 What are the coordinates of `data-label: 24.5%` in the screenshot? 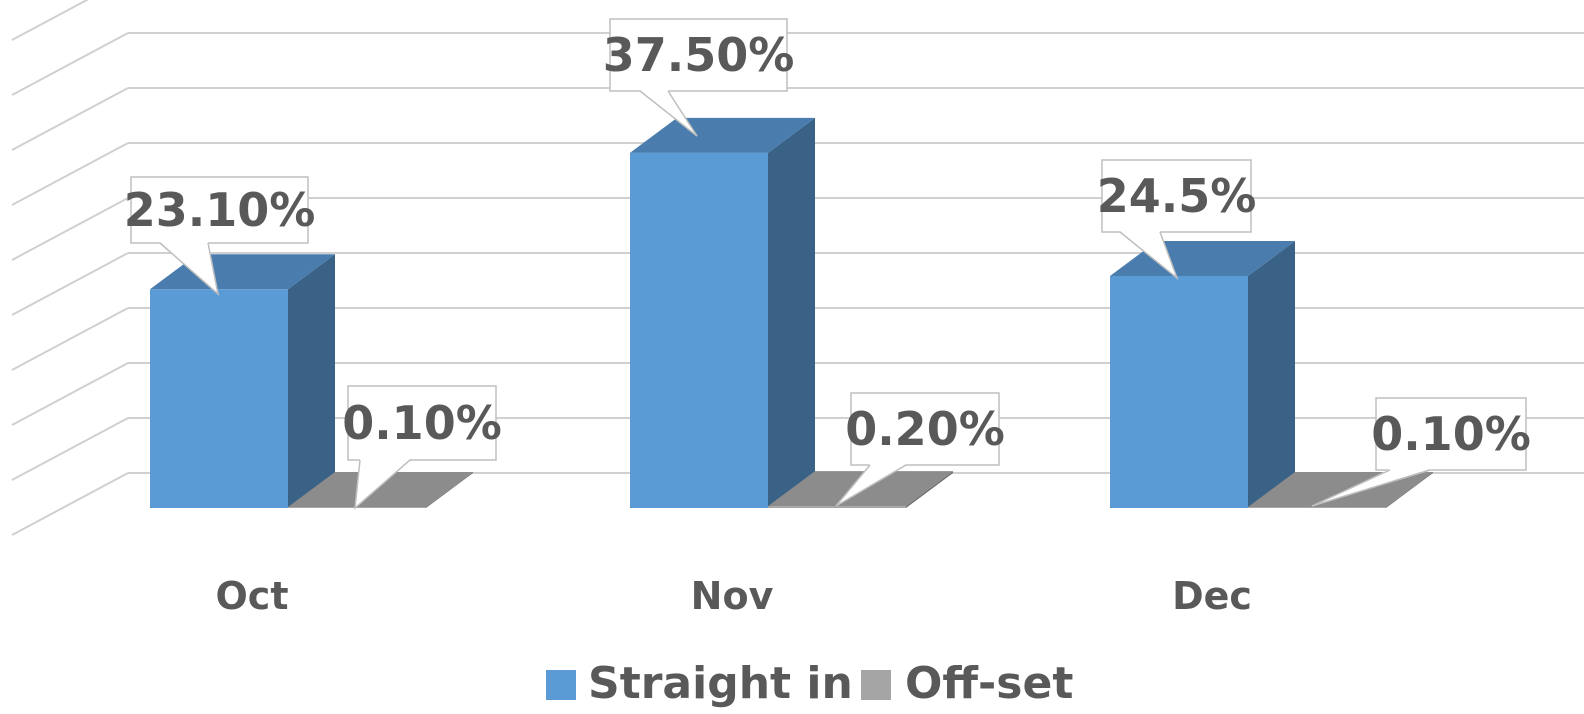 It's located at (1177, 196).